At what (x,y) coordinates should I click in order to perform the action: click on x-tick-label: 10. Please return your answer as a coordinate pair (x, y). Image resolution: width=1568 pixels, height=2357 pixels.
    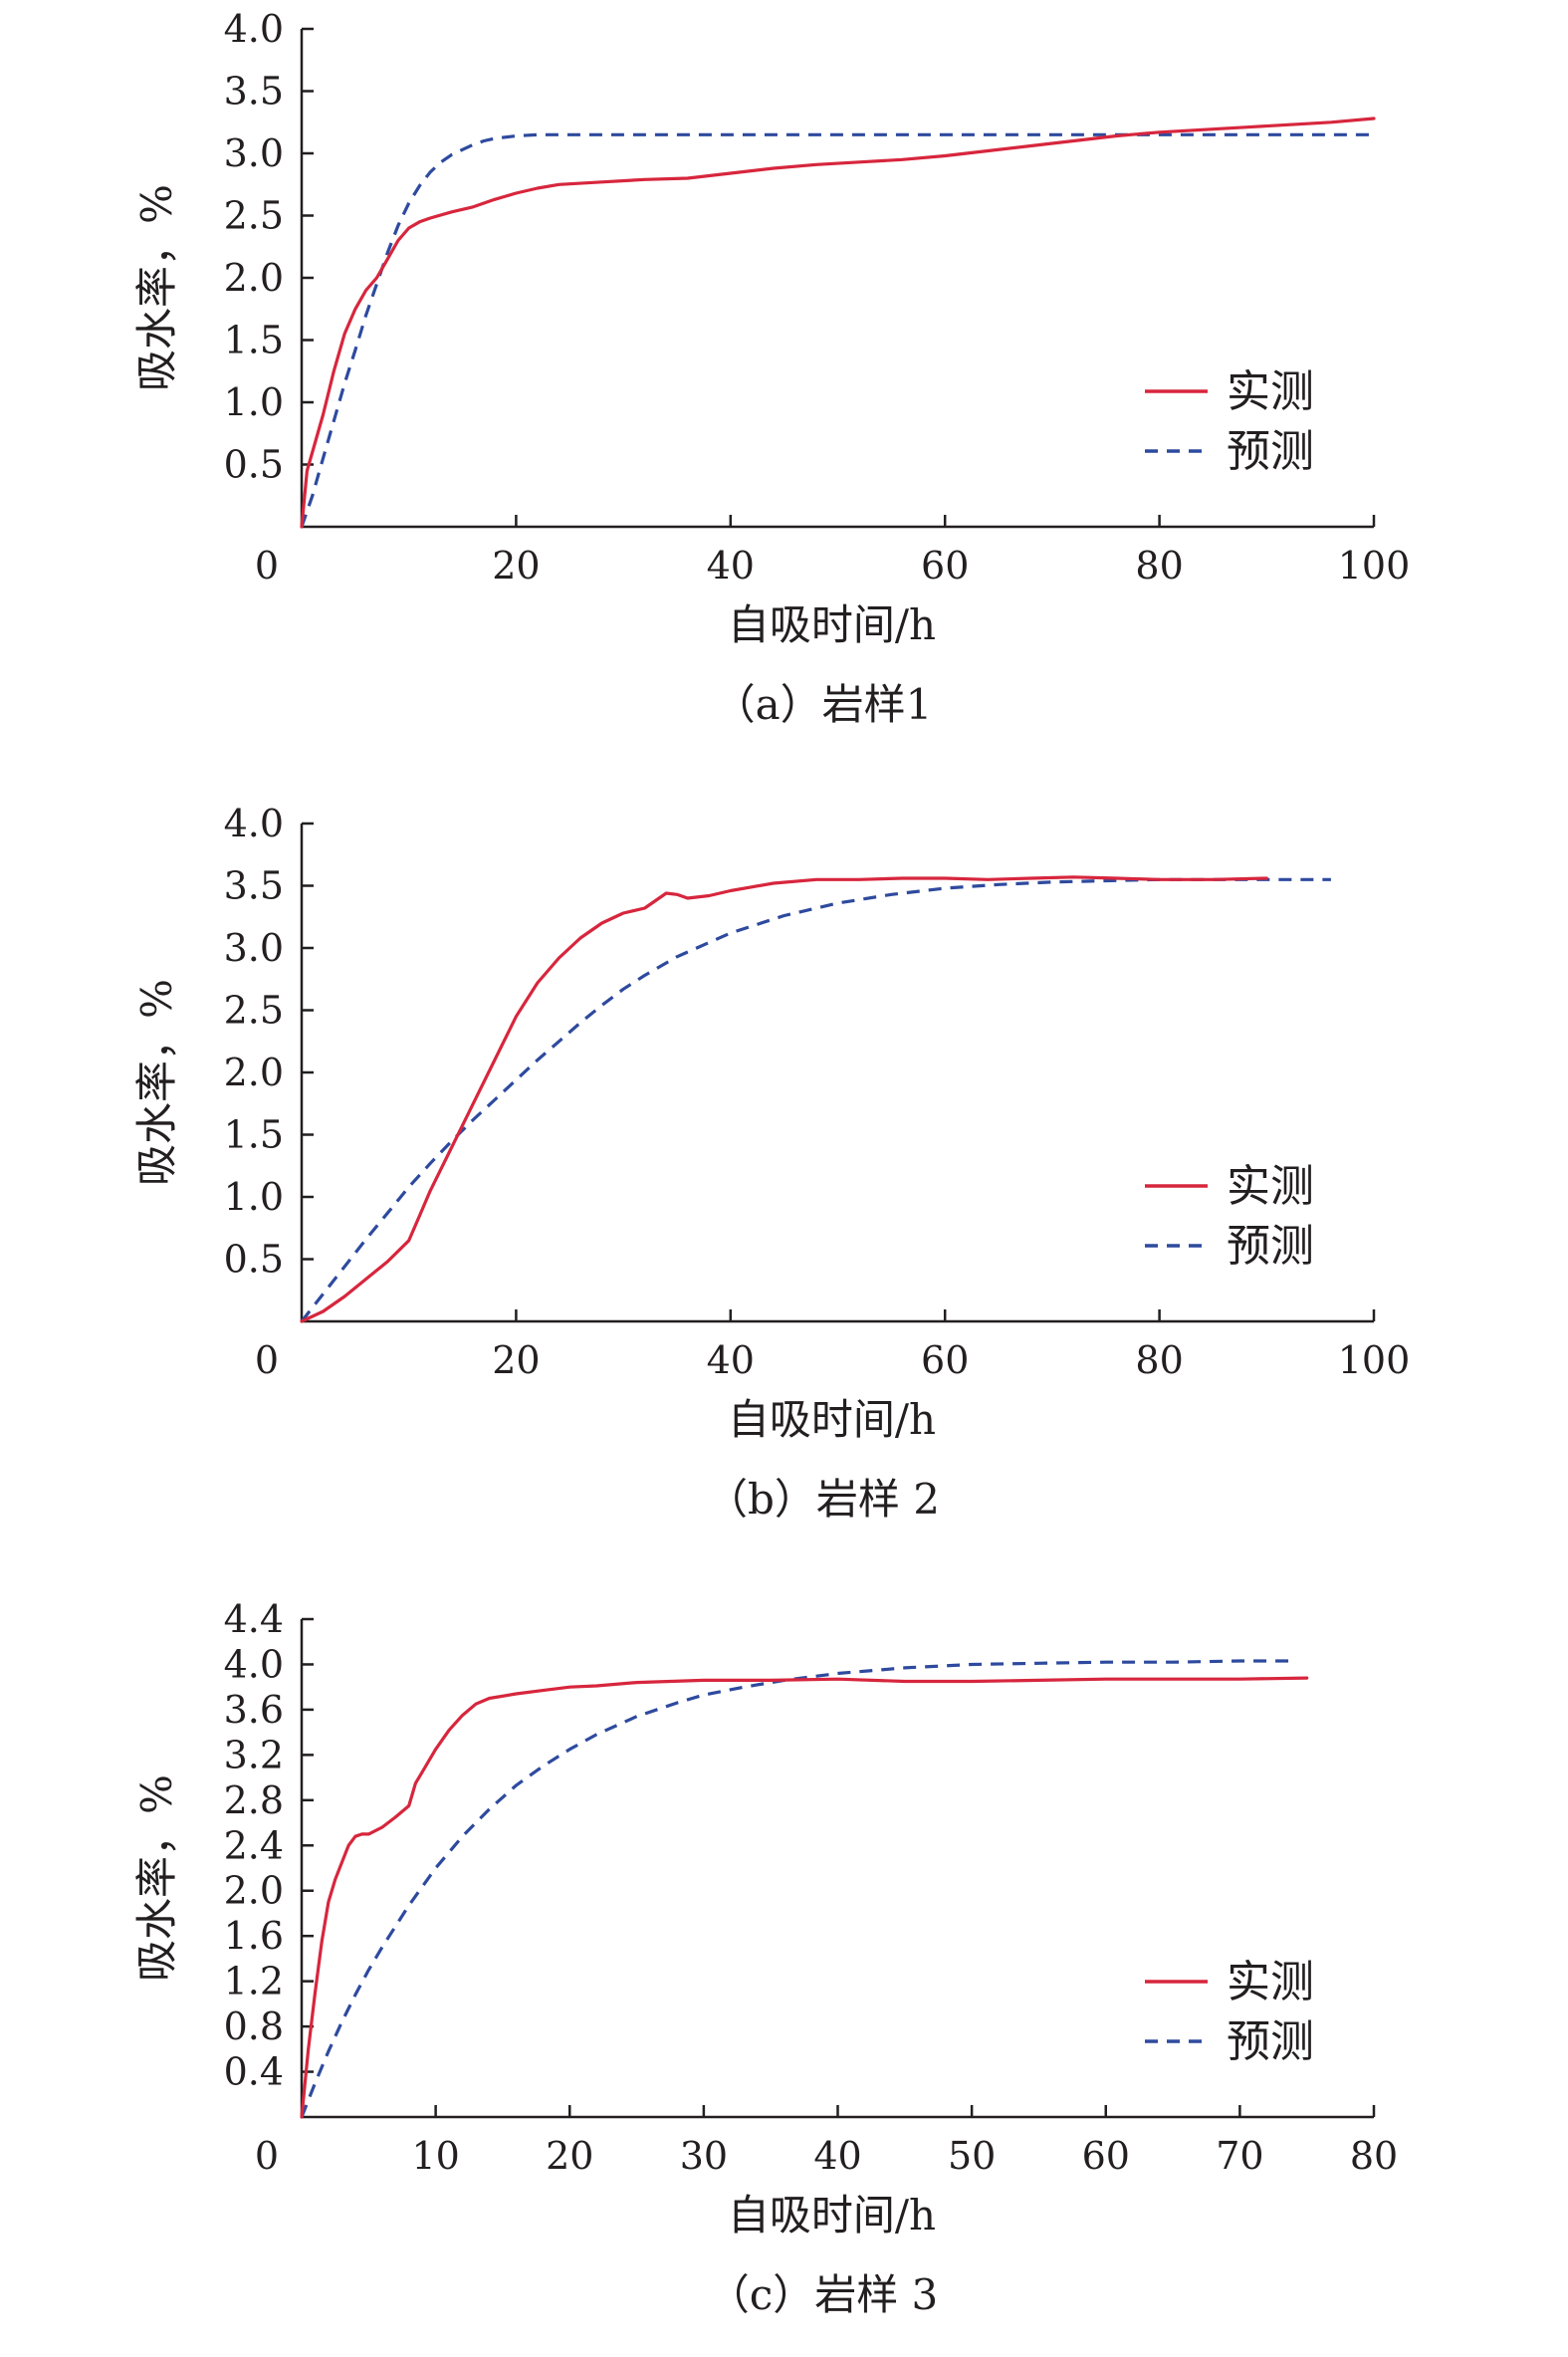
    Looking at the image, I should click on (435, 2156).